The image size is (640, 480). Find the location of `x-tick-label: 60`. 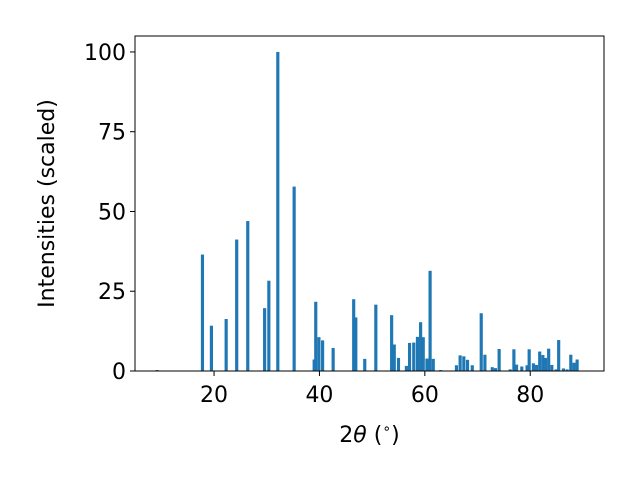

x-tick-label: 60 is located at coordinates (425, 395).